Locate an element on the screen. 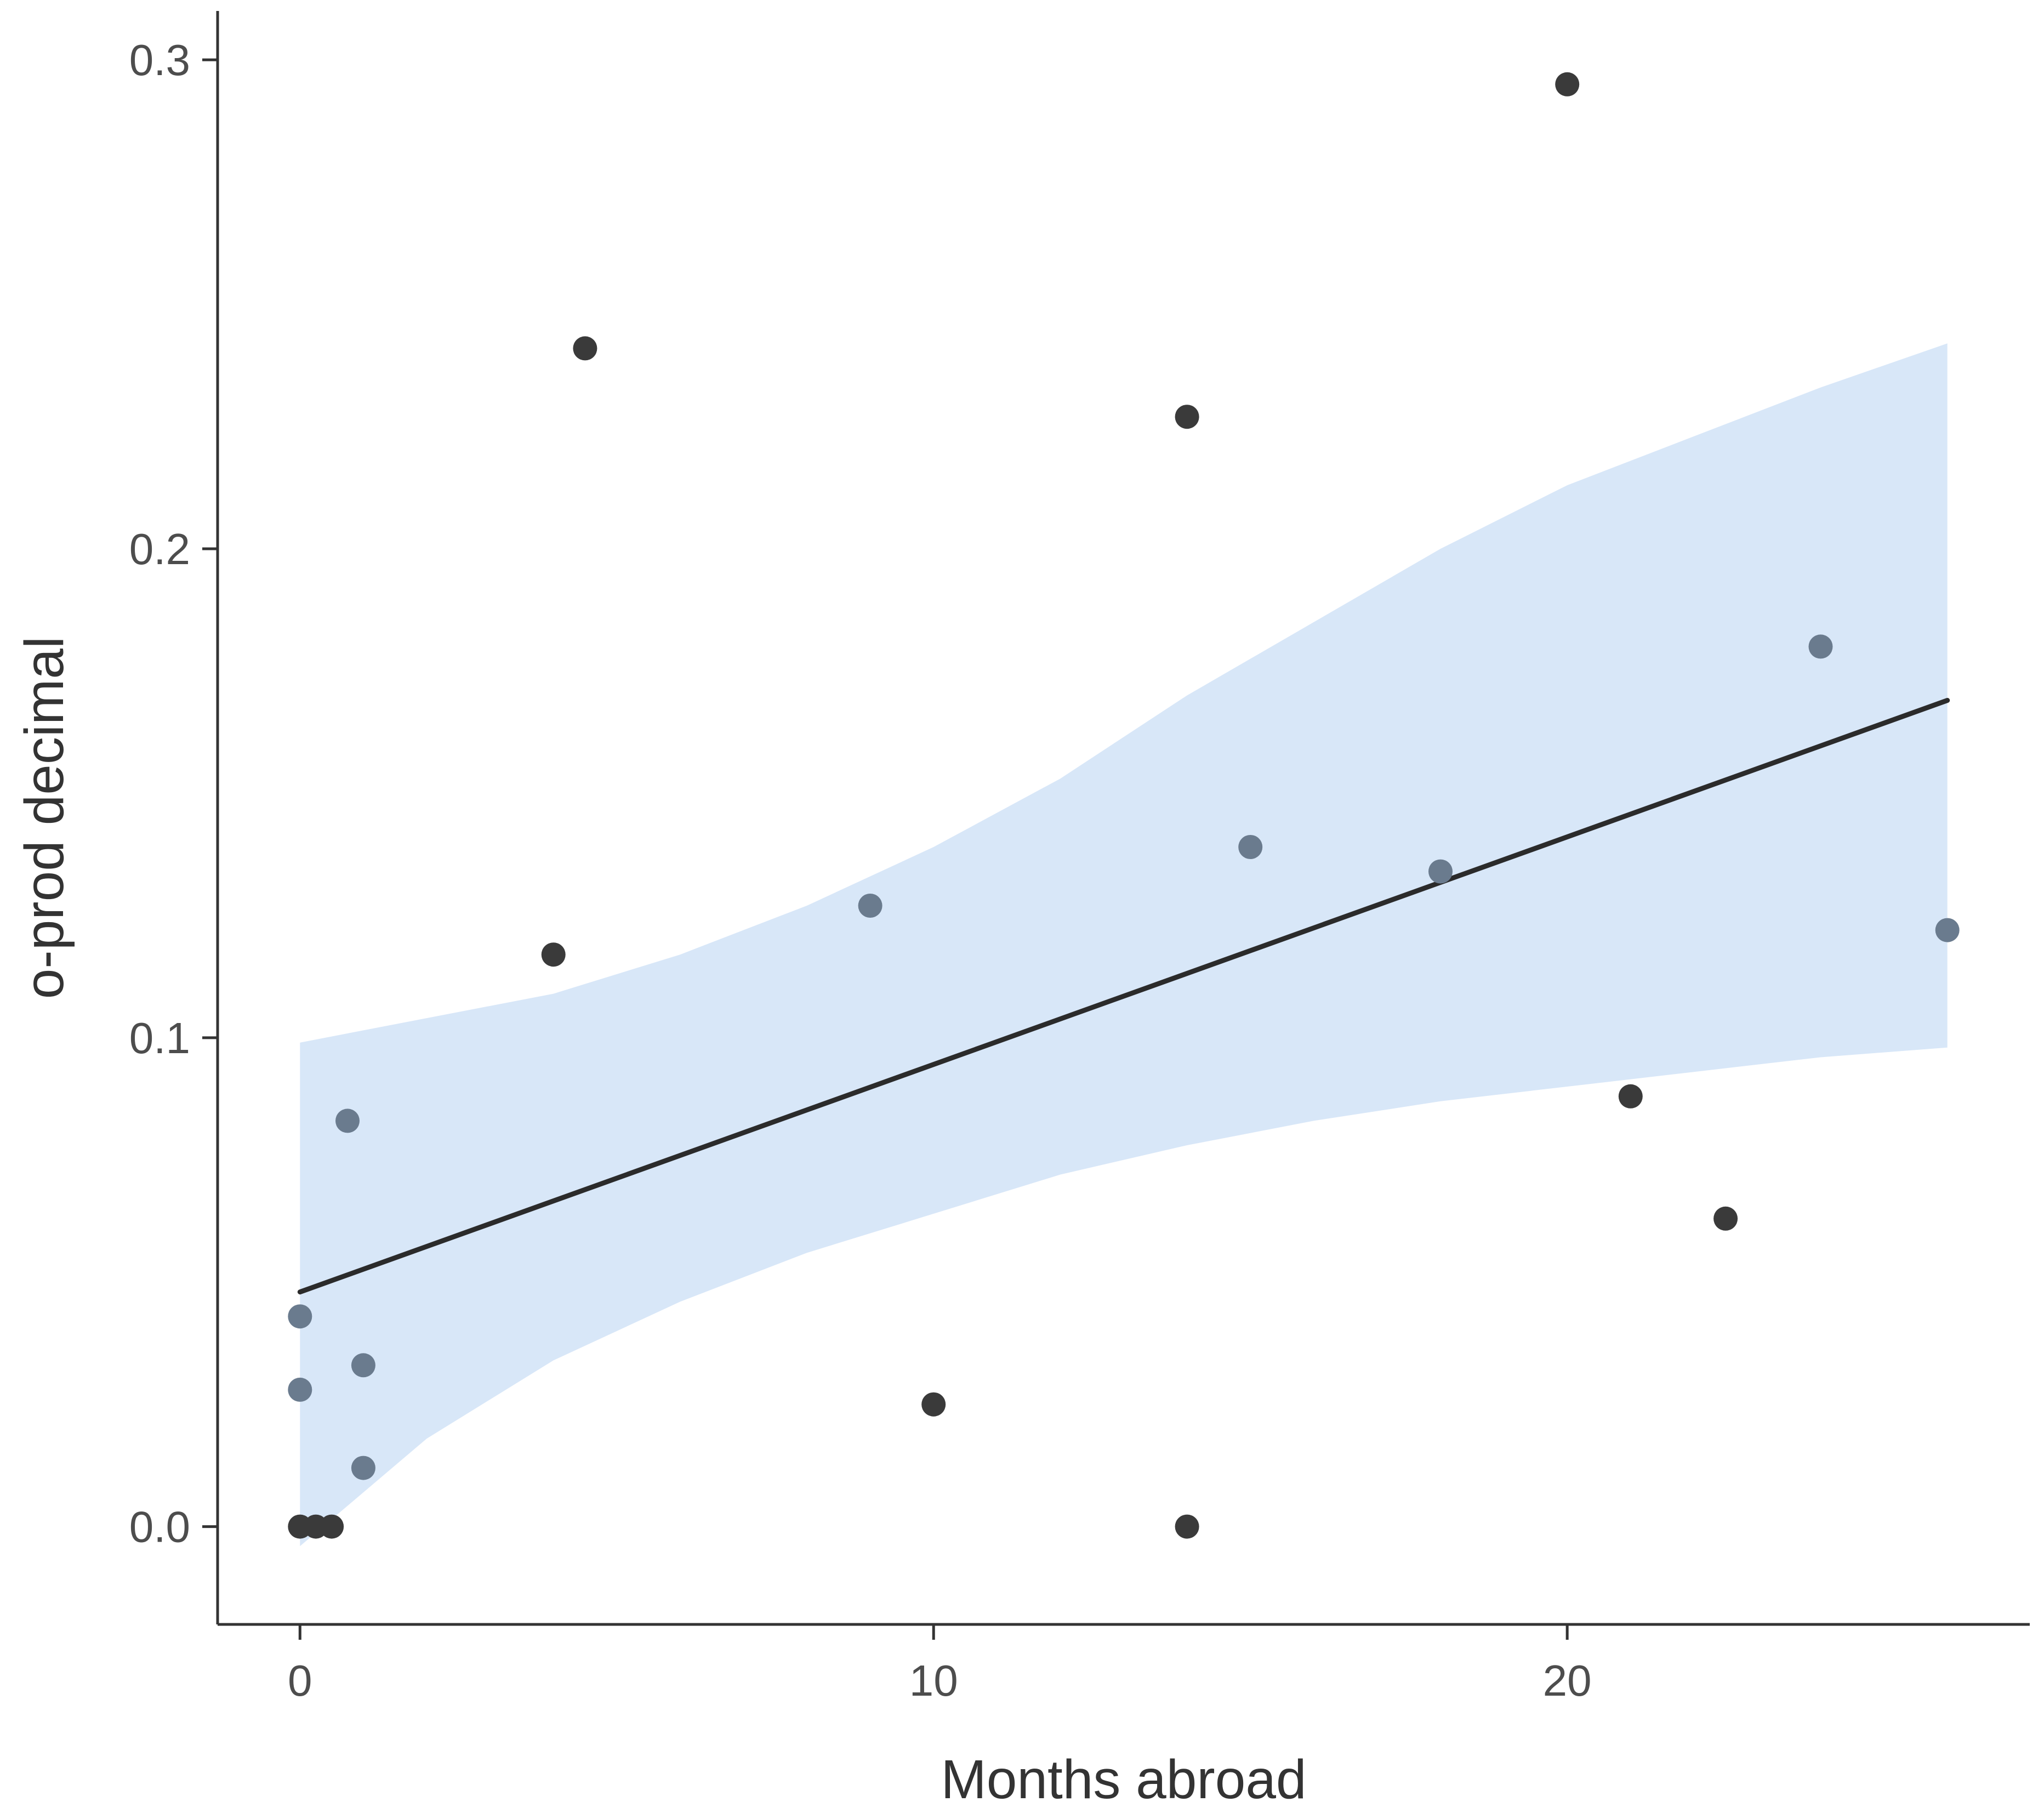 Image resolution: width=2044 pixels, height=1813 pixels. y-tick-label: 0.2 is located at coordinates (160, 549).